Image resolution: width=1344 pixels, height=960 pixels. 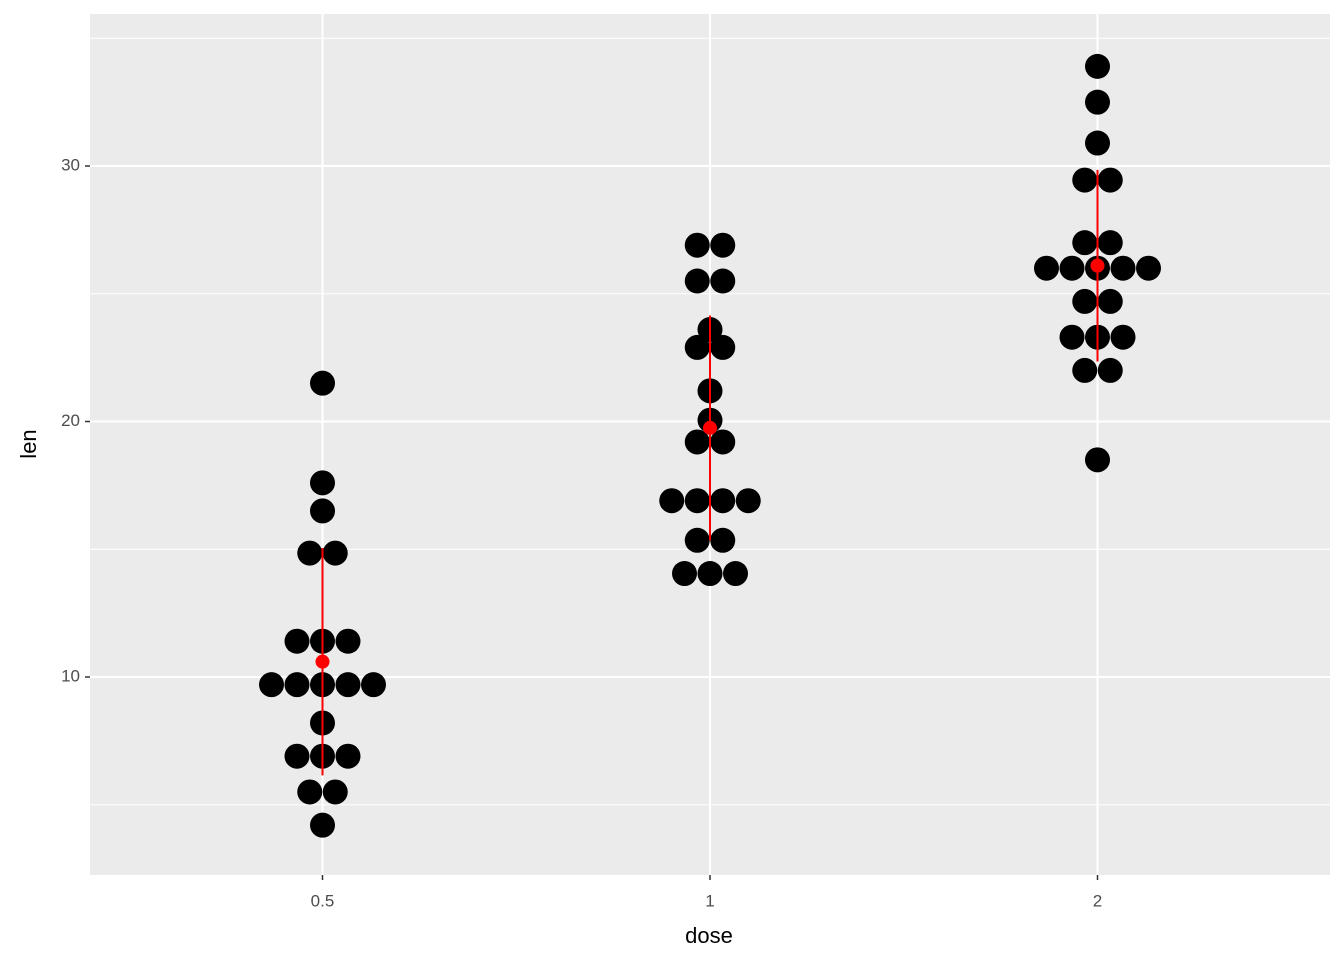 What do you see at coordinates (70, 165) in the screenshot?
I see `y-tick-label: 30` at bounding box center [70, 165].